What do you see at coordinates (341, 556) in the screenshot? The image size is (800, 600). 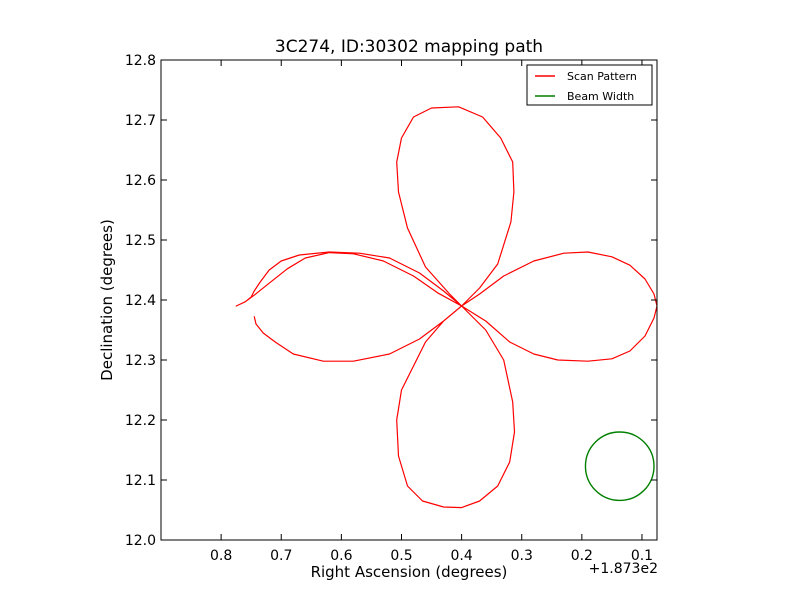 I see `x-tick-label: 0.6` at bounding box center [341, 556].